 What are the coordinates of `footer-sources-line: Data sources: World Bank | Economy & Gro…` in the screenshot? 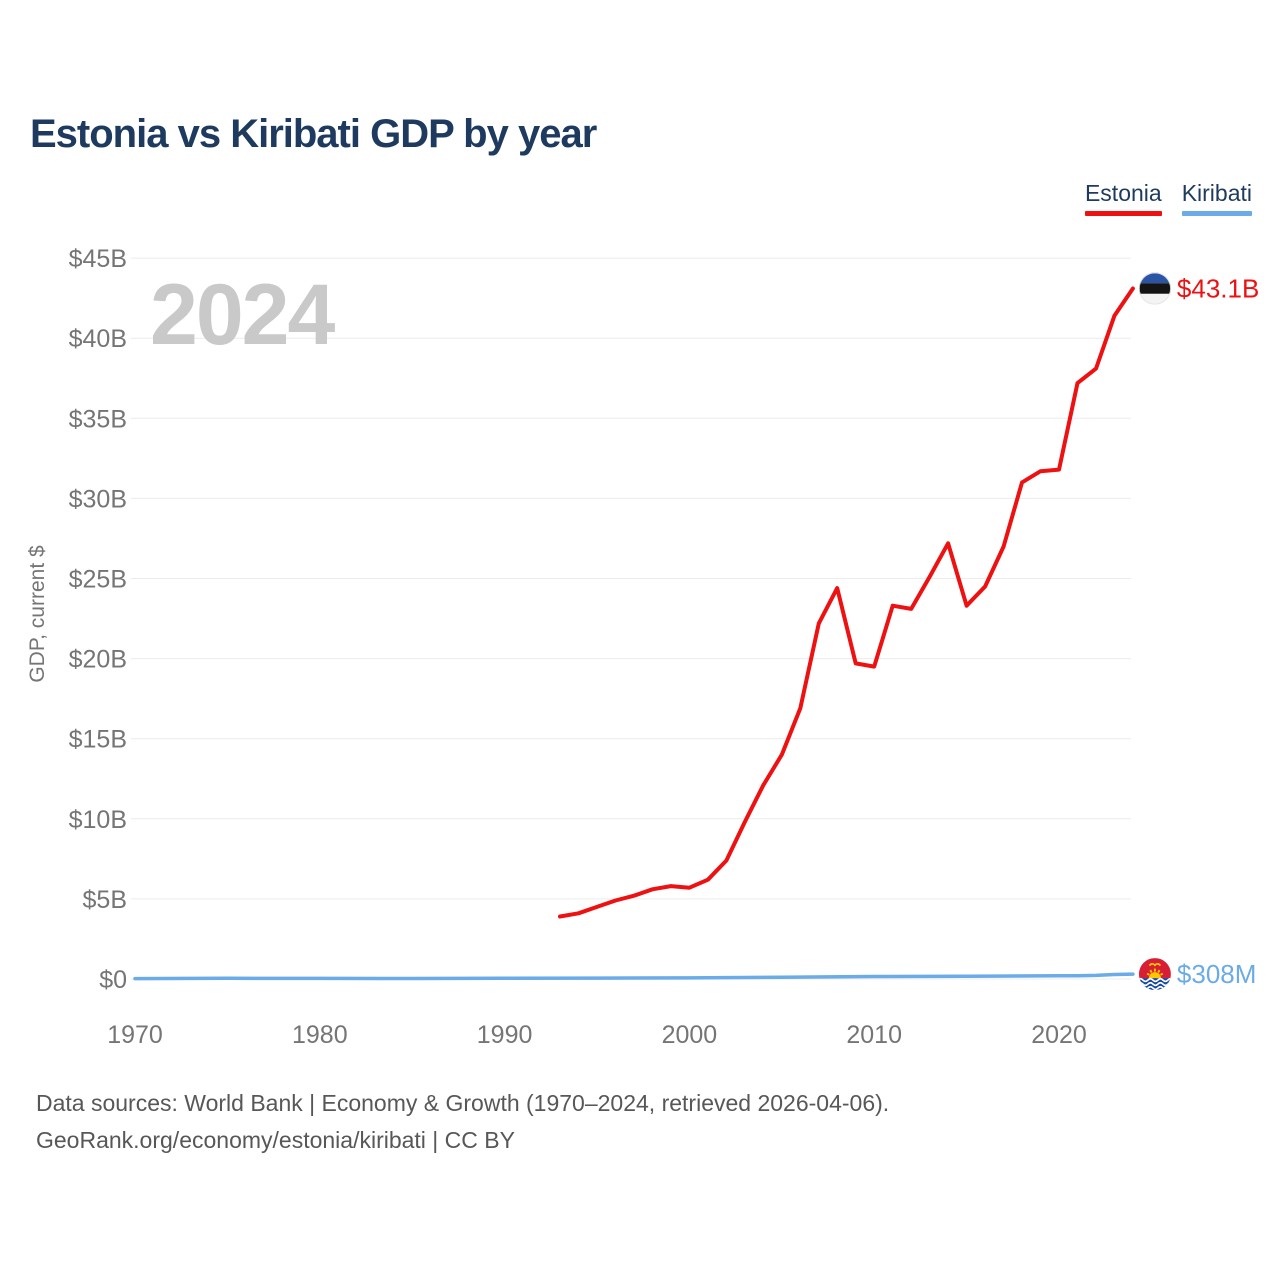 It's located at (463, 1103).